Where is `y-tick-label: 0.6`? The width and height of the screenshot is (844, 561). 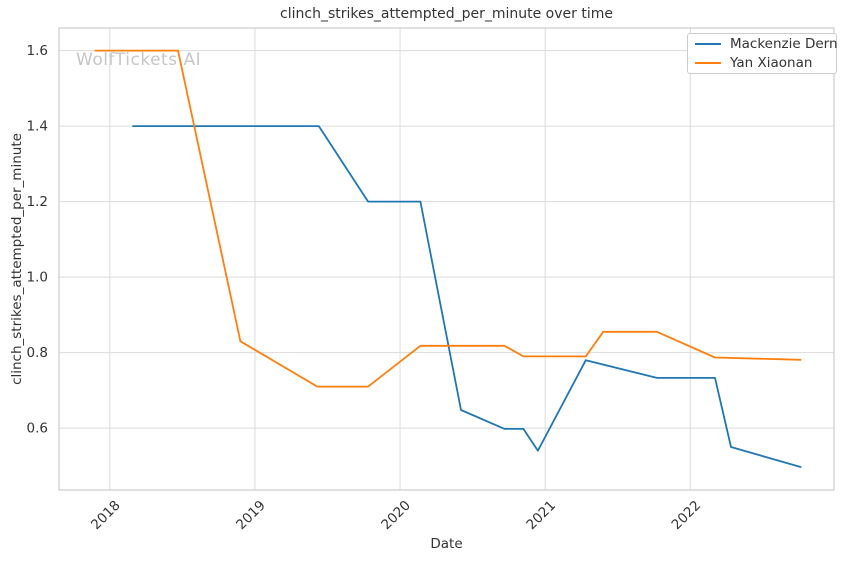 y-tick-label: 0.6 is located at coordinates (37, 429).